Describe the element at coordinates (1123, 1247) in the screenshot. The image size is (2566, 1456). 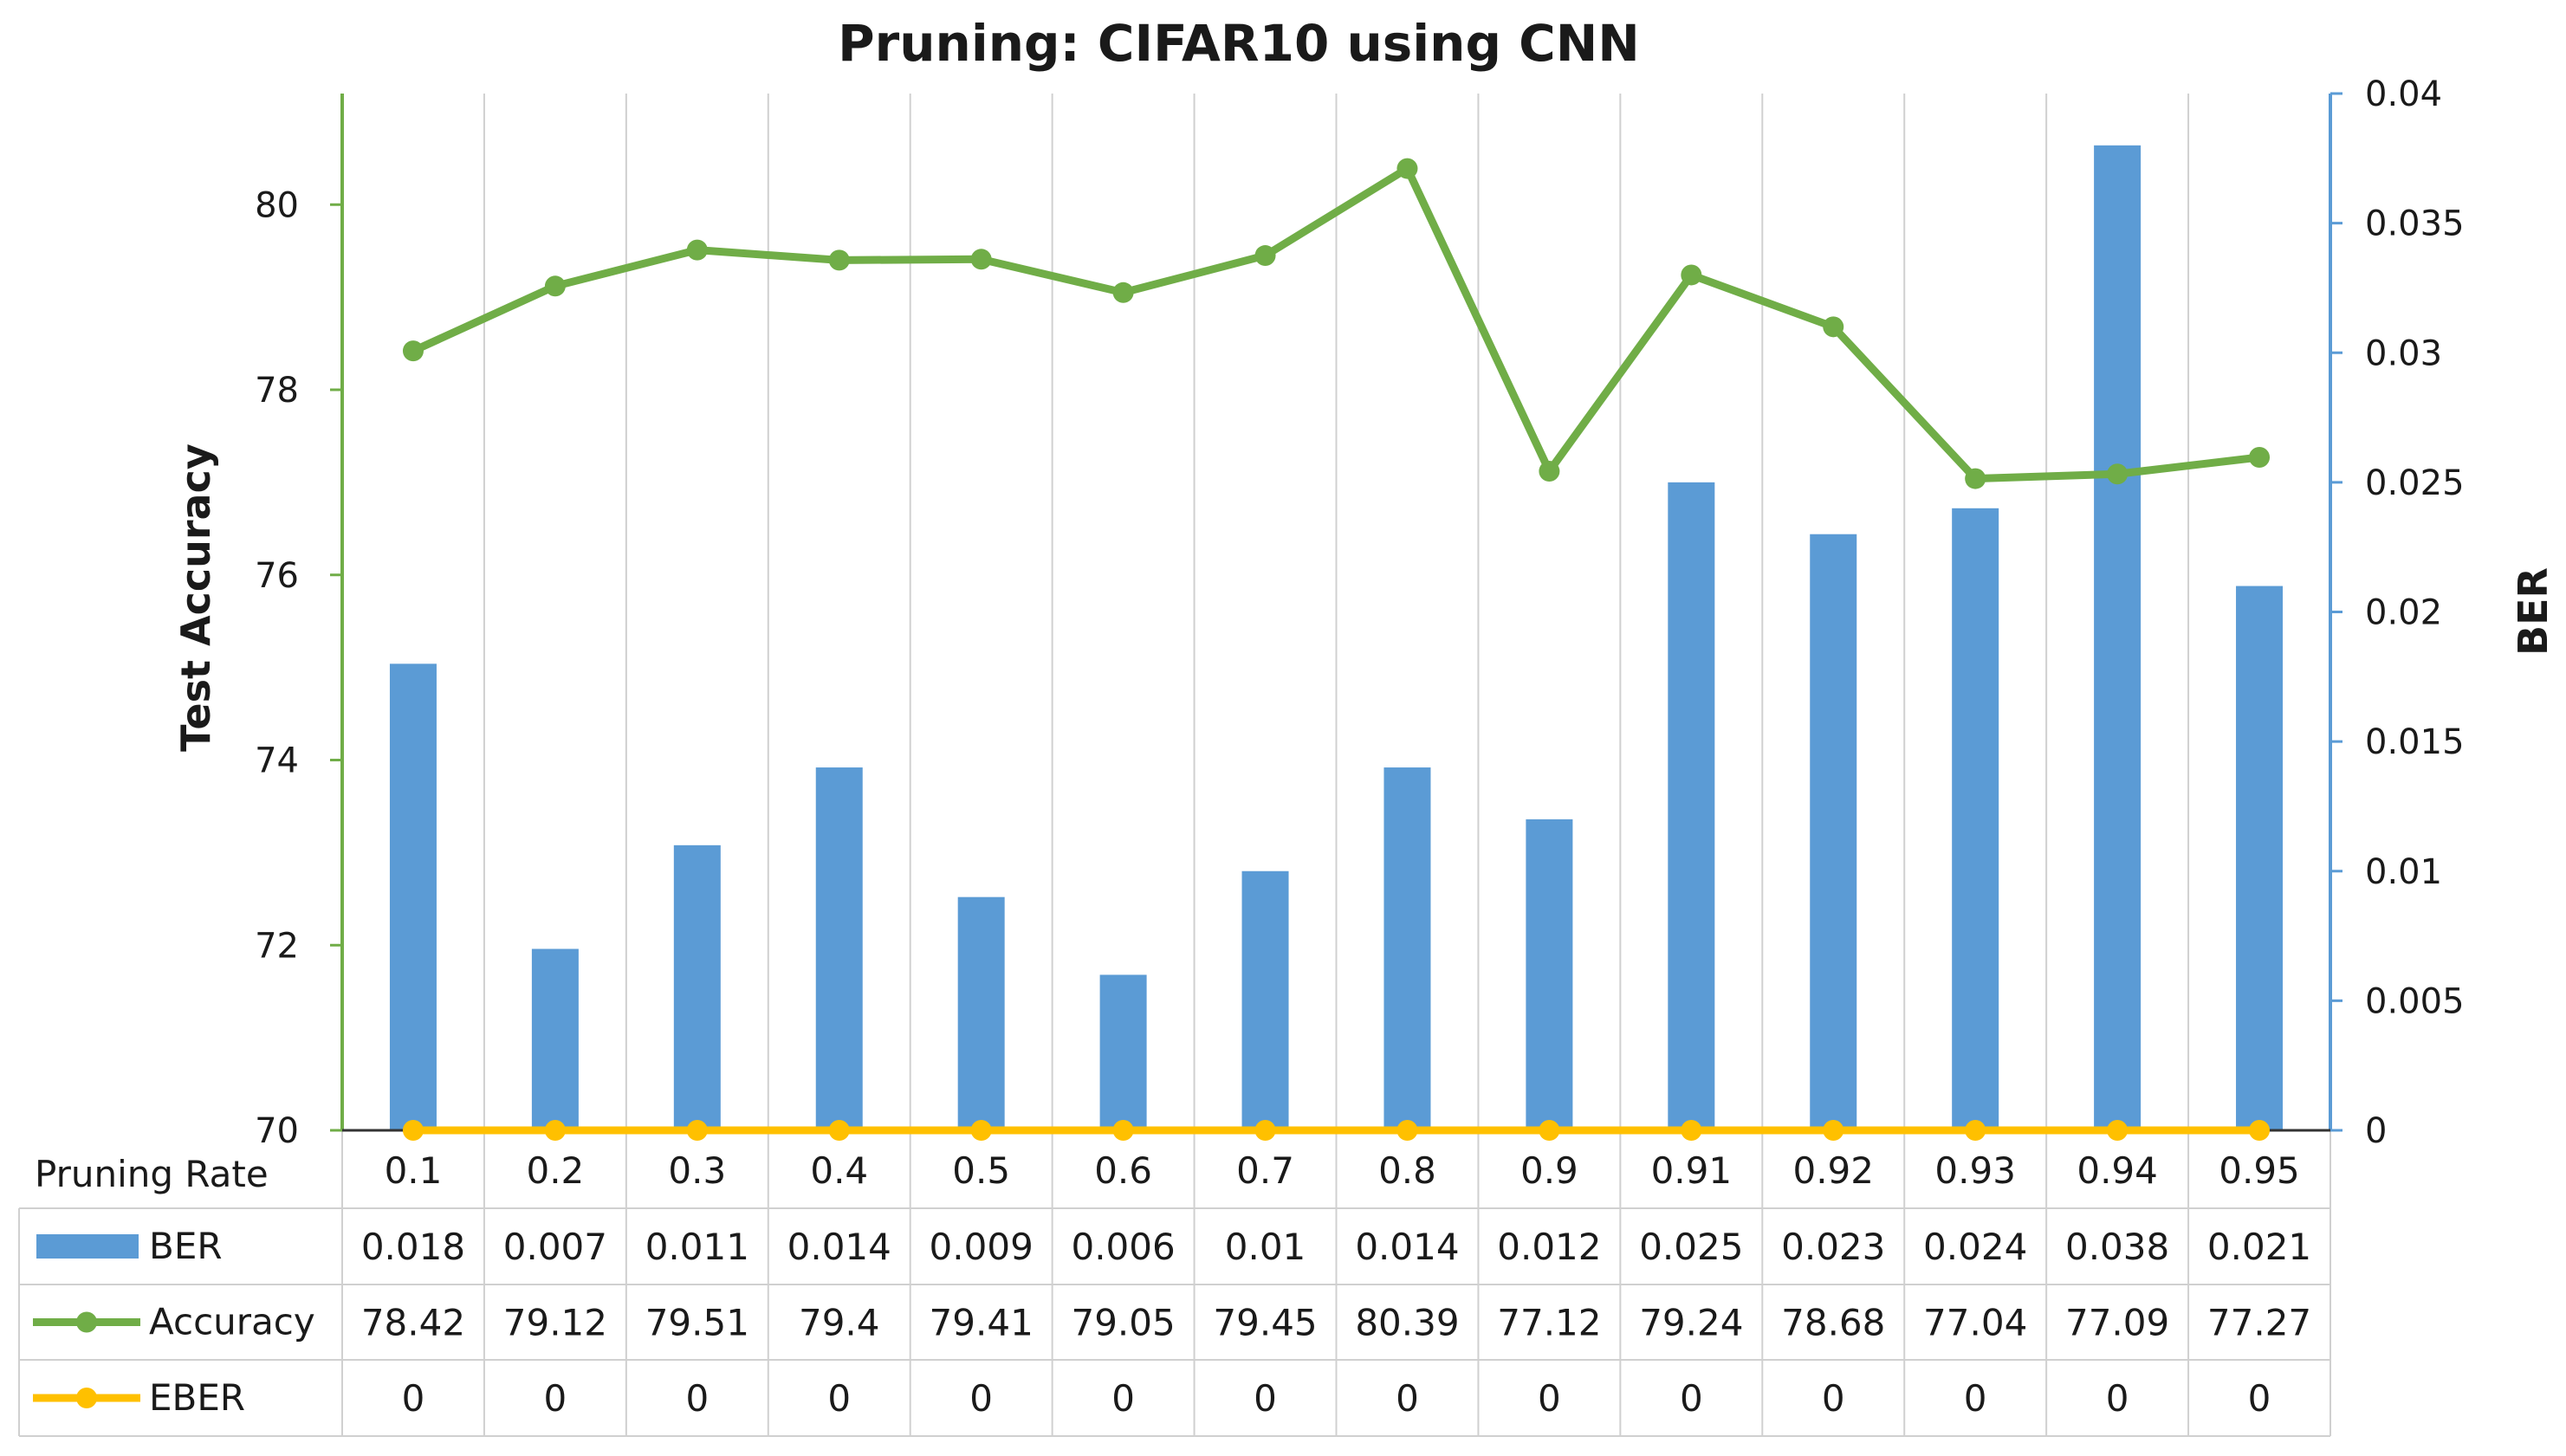
I see `ber-value: 0.006` at that location.